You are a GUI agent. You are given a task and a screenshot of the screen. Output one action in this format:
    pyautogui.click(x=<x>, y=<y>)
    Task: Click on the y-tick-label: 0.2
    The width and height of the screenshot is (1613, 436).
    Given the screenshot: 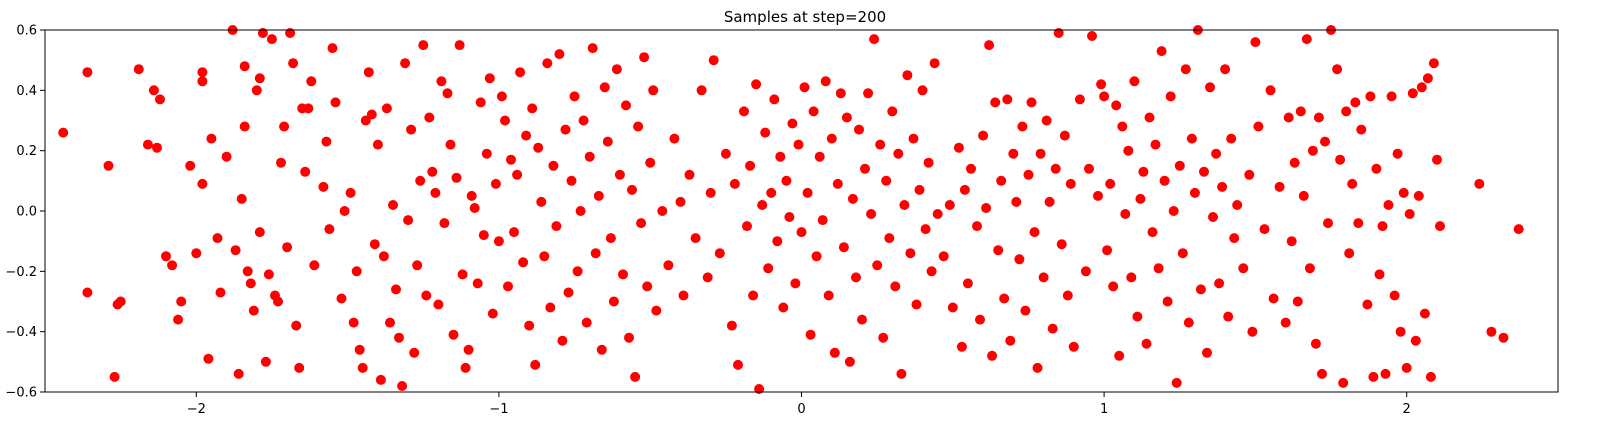 What is the action you would take?
    pyautogui.click(x=26, y=151)
    